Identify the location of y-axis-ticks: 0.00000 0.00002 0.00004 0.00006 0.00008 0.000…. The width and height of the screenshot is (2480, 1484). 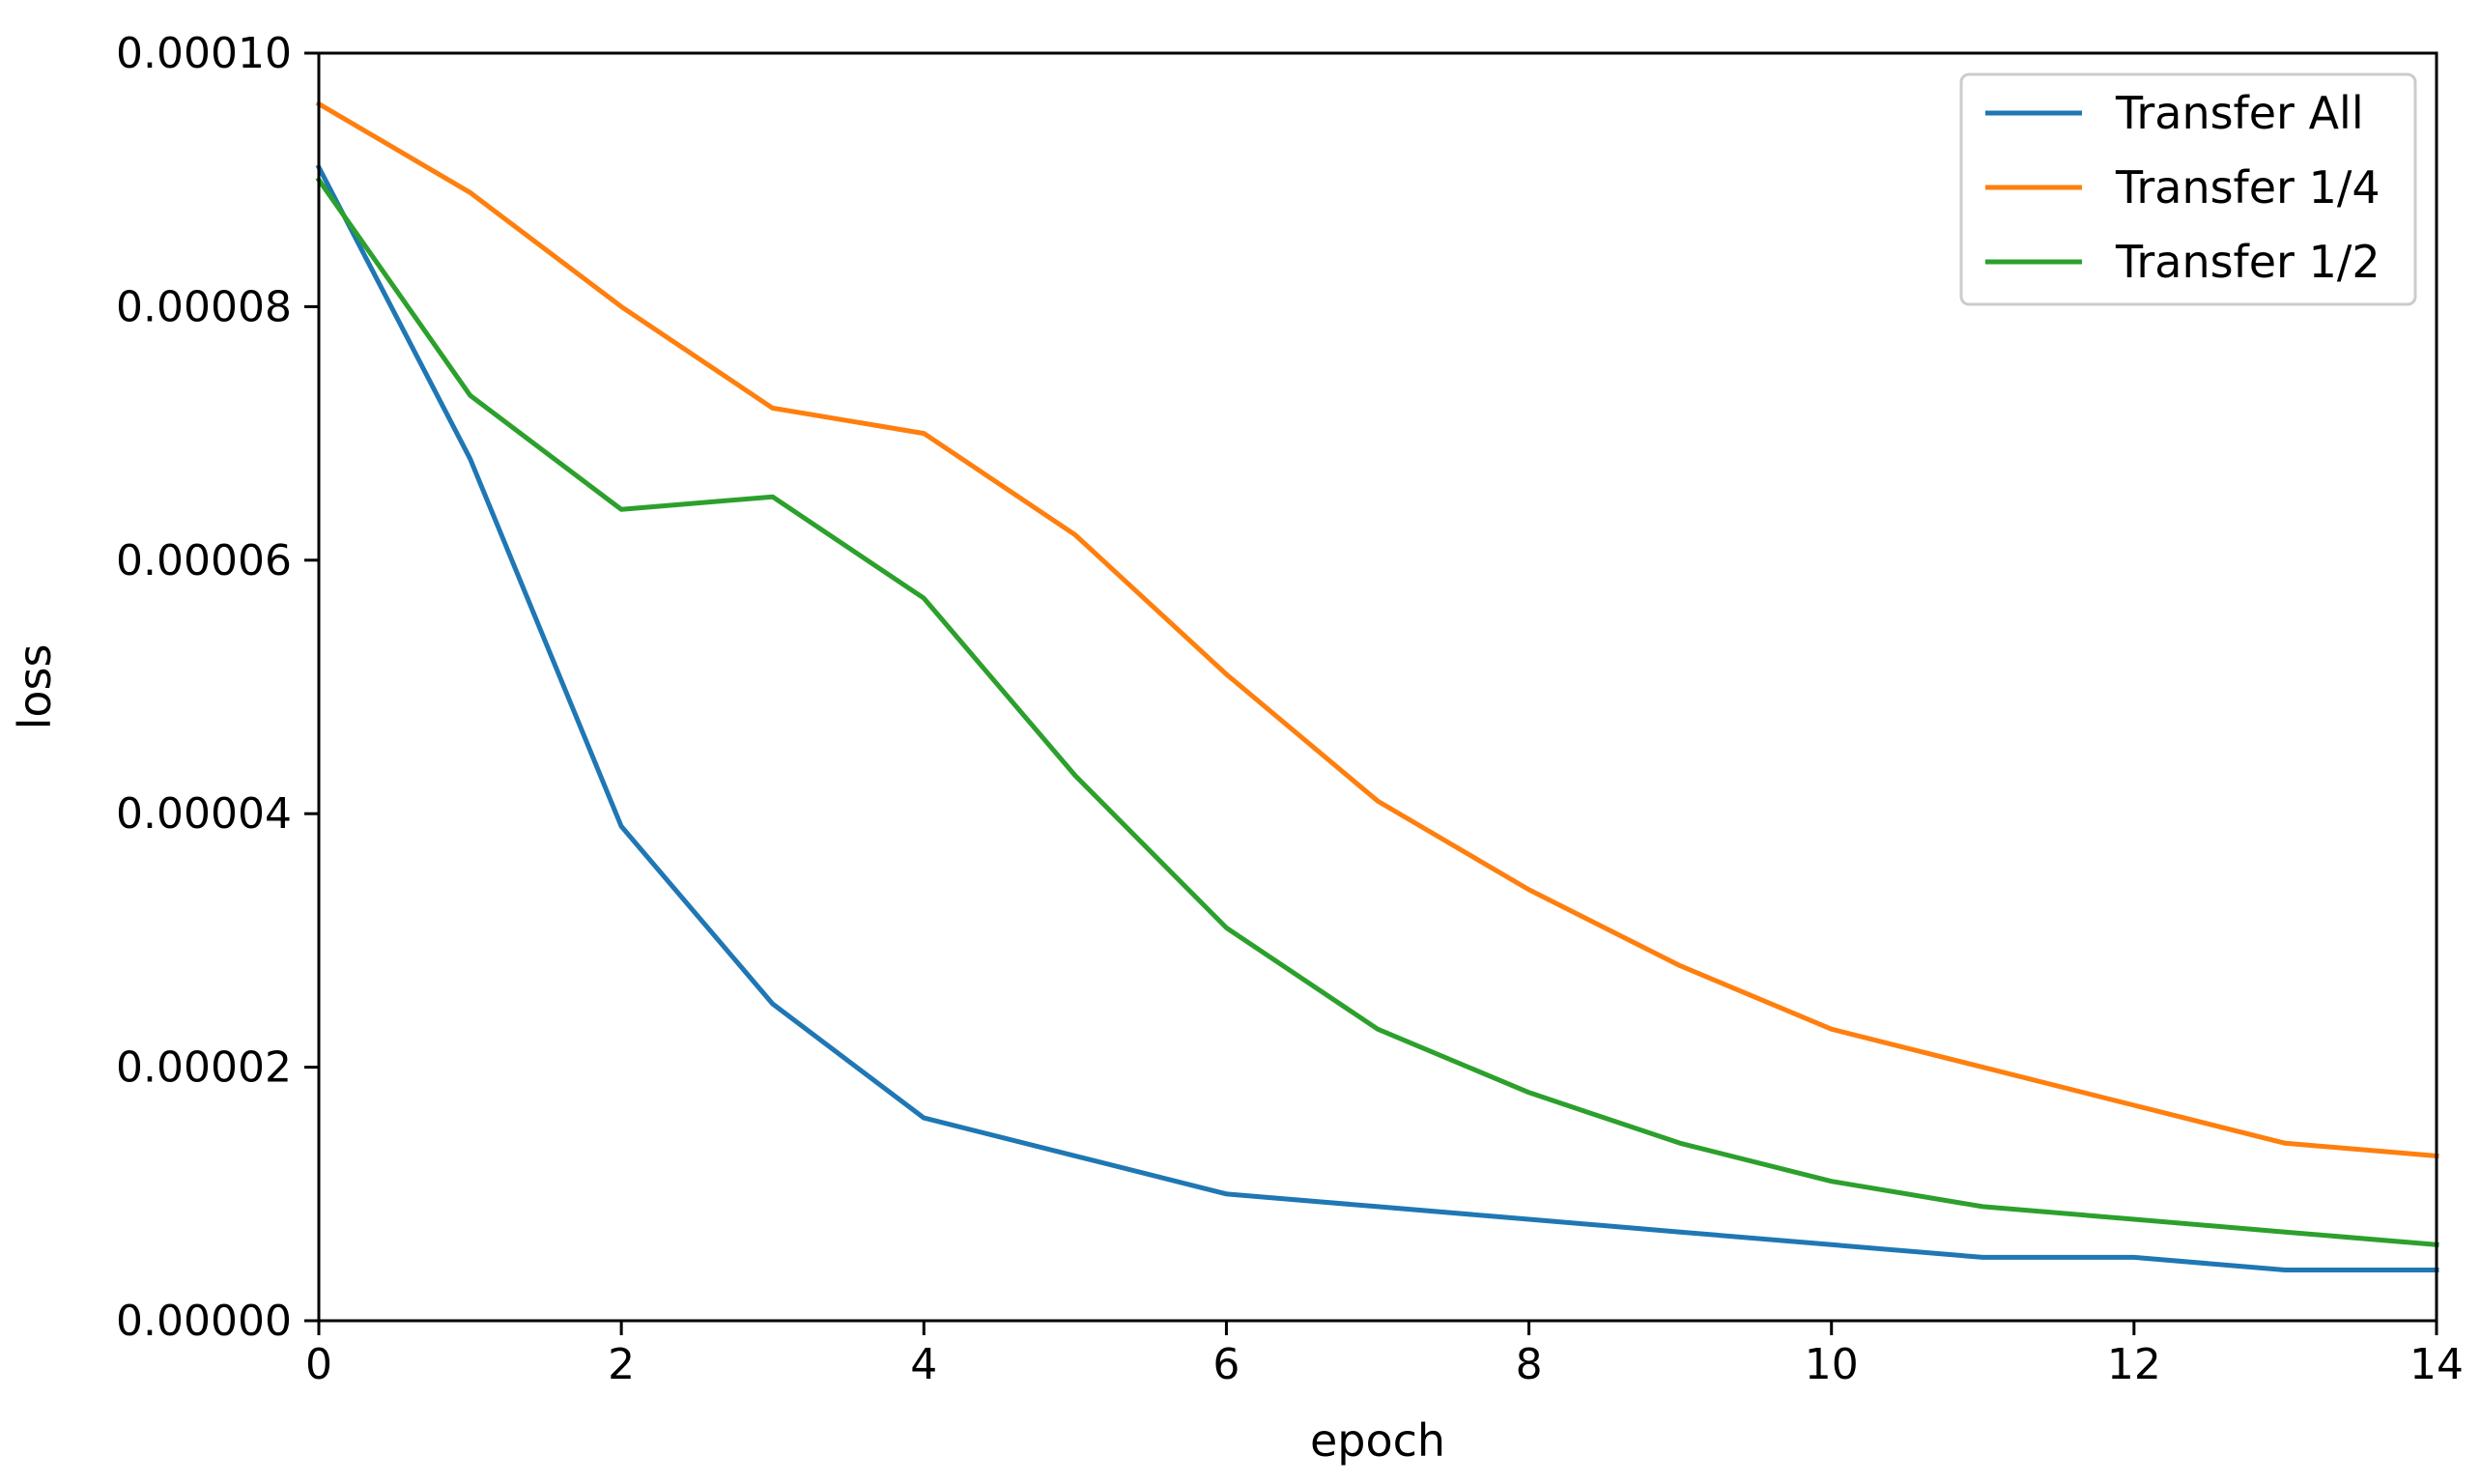
(218, 687).